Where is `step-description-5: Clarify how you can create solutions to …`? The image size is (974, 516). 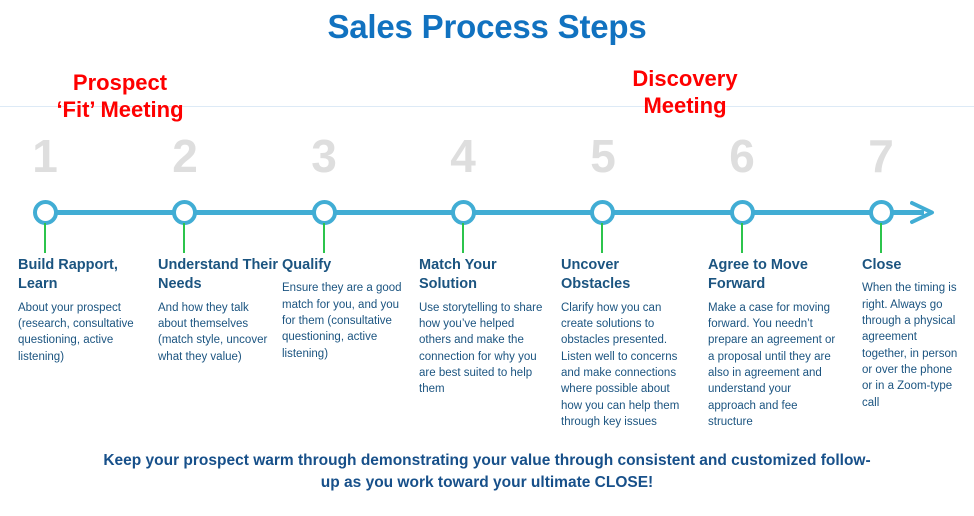 step-description-5: Clarify how you can create solutions to … is located at coordinates (620, 364).